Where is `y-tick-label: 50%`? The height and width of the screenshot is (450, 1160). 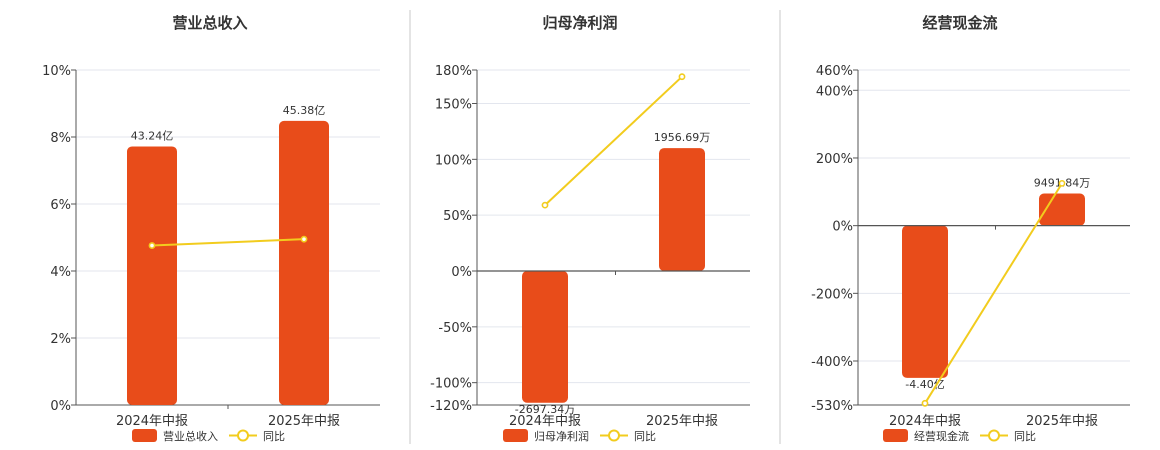
y-tick-label: 50% is located at coordinates (457, 216).